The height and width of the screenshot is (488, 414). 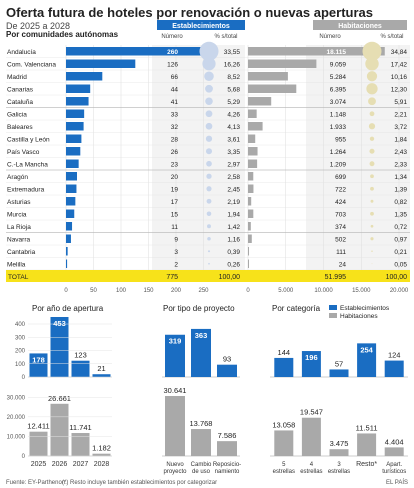 I want to click on est-bar-label: 57, so click(x=339, y=363).